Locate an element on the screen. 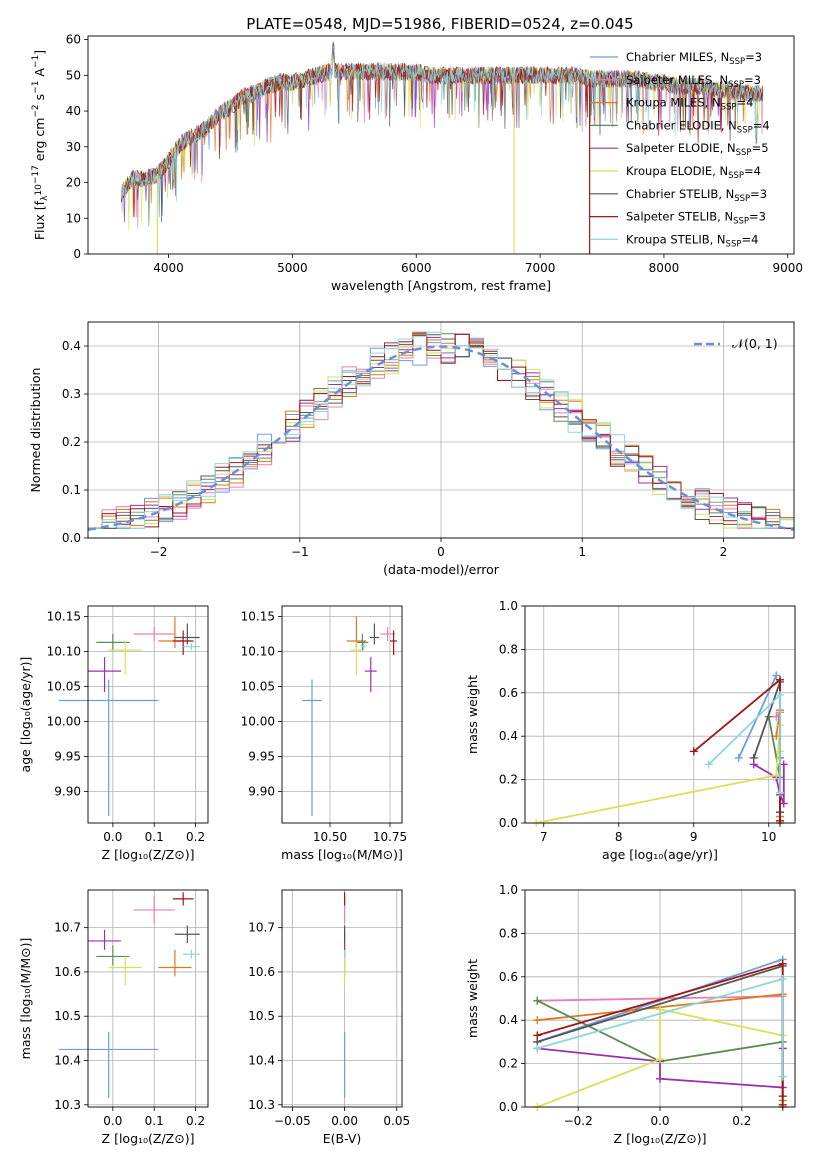  x-tick-label: 9 is located at coordinates (694, 837).